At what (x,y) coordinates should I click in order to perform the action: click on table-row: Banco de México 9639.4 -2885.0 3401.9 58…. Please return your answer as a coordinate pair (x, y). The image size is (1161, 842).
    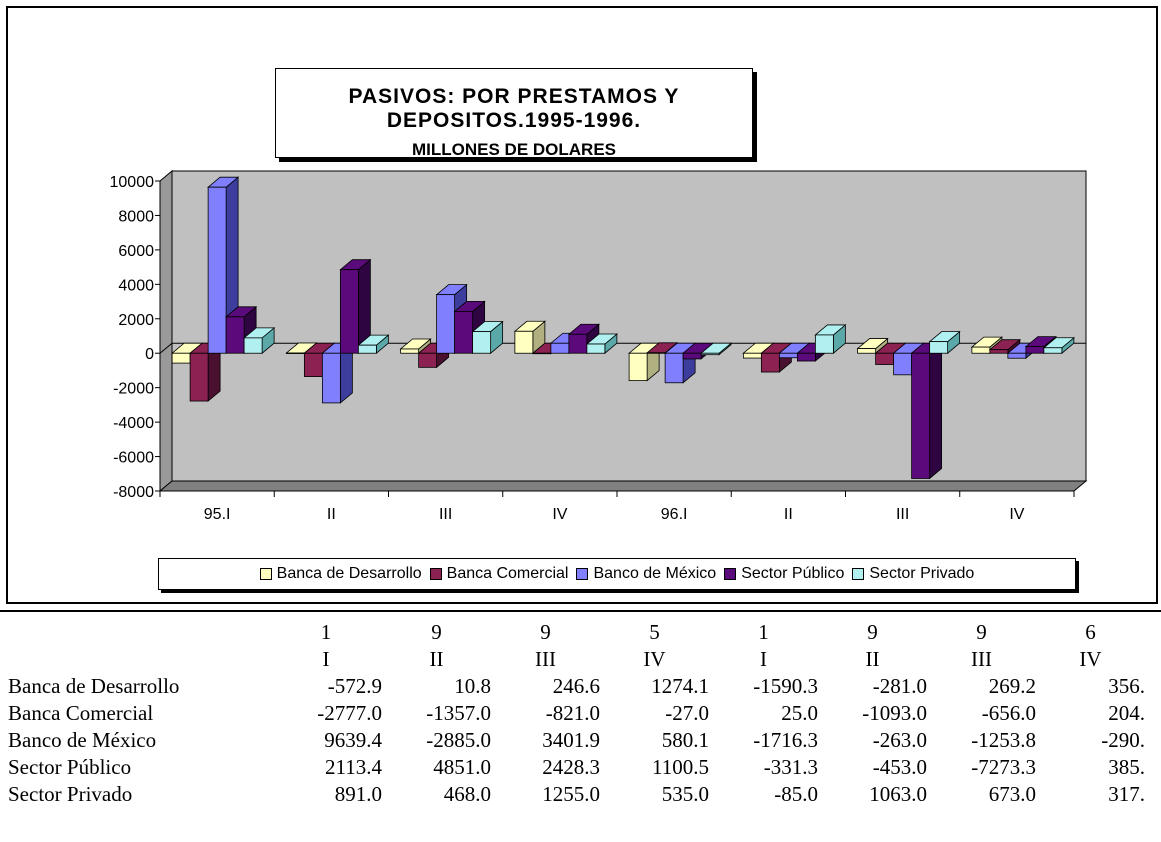
    Looking at the image, I should click on (576, 740).